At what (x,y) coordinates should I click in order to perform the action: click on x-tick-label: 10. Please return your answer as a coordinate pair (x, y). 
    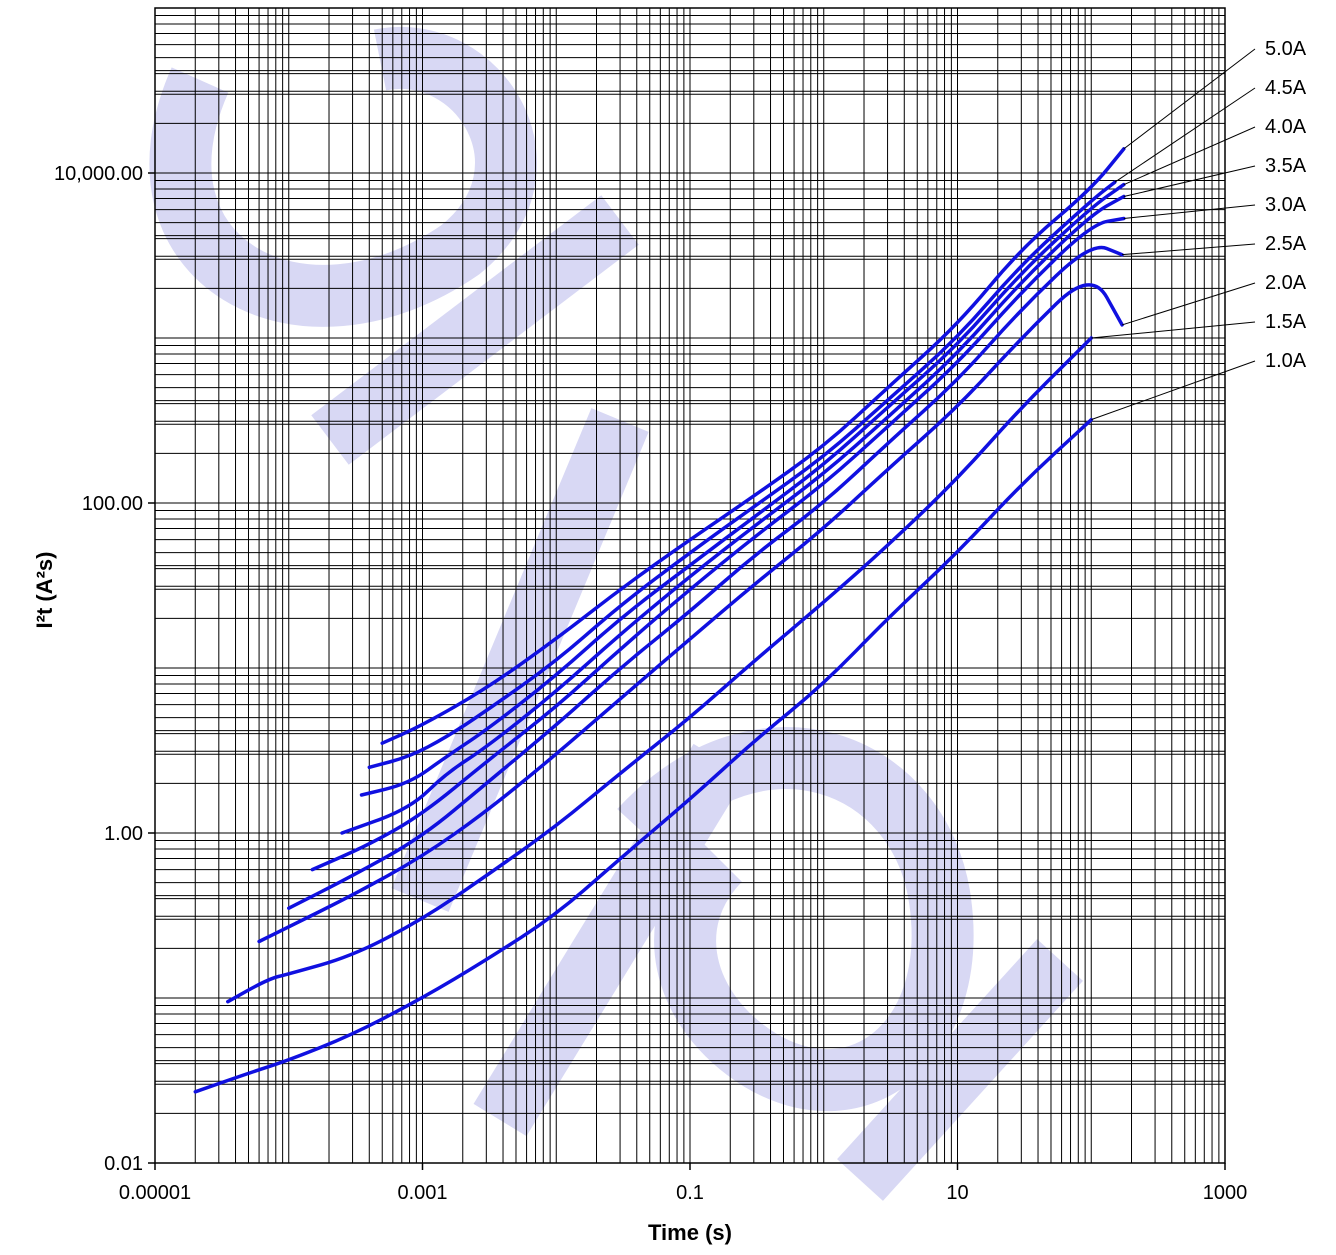
    Looking at the image, I should click on (957, 1193).